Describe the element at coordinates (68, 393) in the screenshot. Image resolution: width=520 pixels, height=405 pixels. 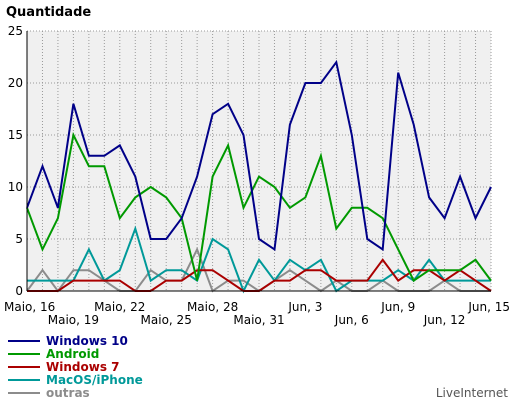
I see `legend-label: outras` at that location.